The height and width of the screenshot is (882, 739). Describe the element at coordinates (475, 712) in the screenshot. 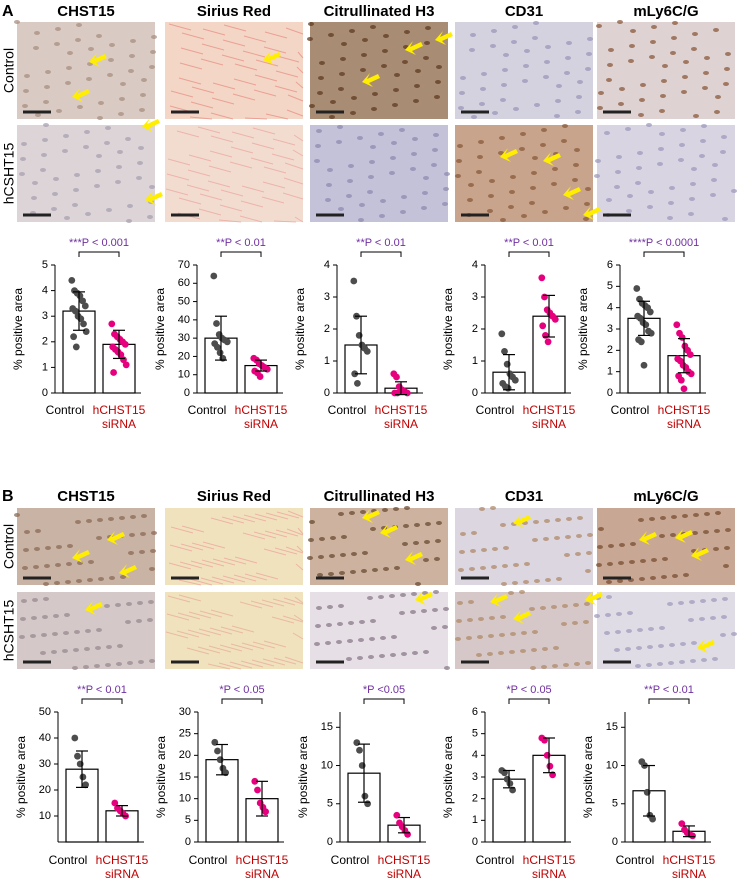

I see `y-tick-label: 6` at that location.